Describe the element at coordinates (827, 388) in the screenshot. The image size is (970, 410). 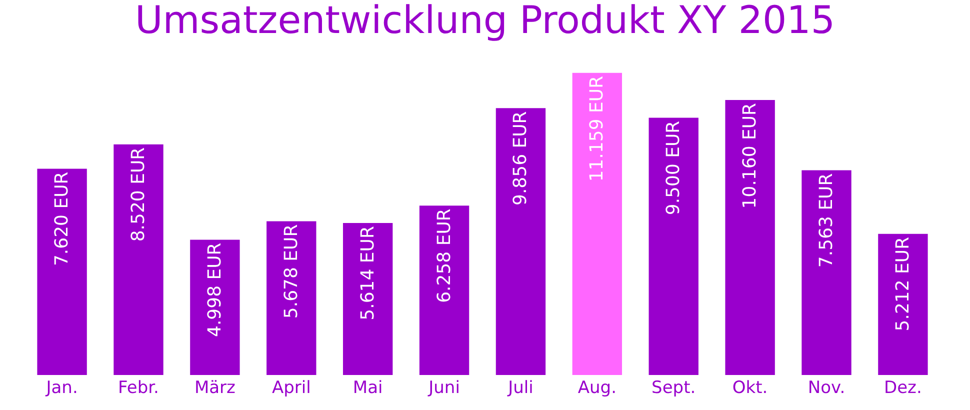
I see `x-tick-label: Nov.` at that location.